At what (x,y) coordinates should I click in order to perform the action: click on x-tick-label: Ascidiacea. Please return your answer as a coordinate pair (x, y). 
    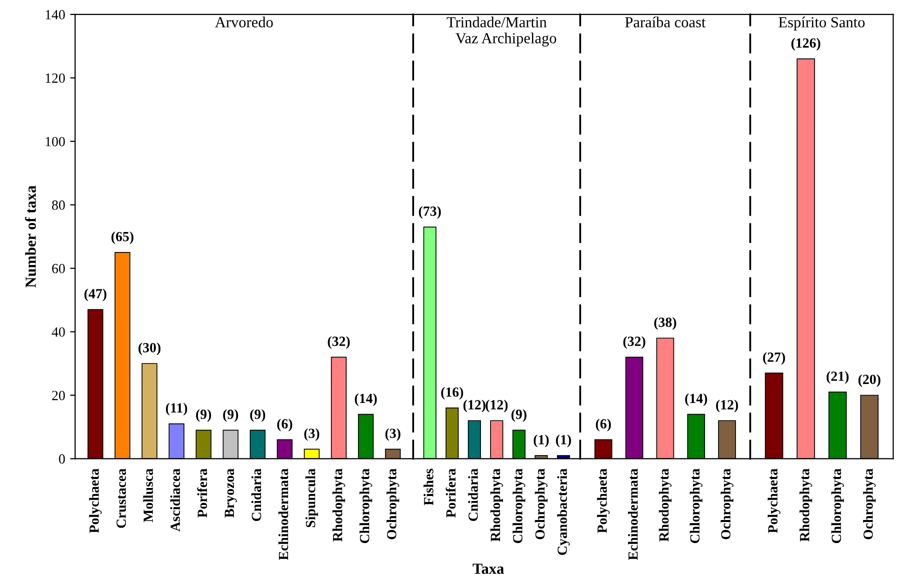
    Looking at the image, I should click on (175, 500).